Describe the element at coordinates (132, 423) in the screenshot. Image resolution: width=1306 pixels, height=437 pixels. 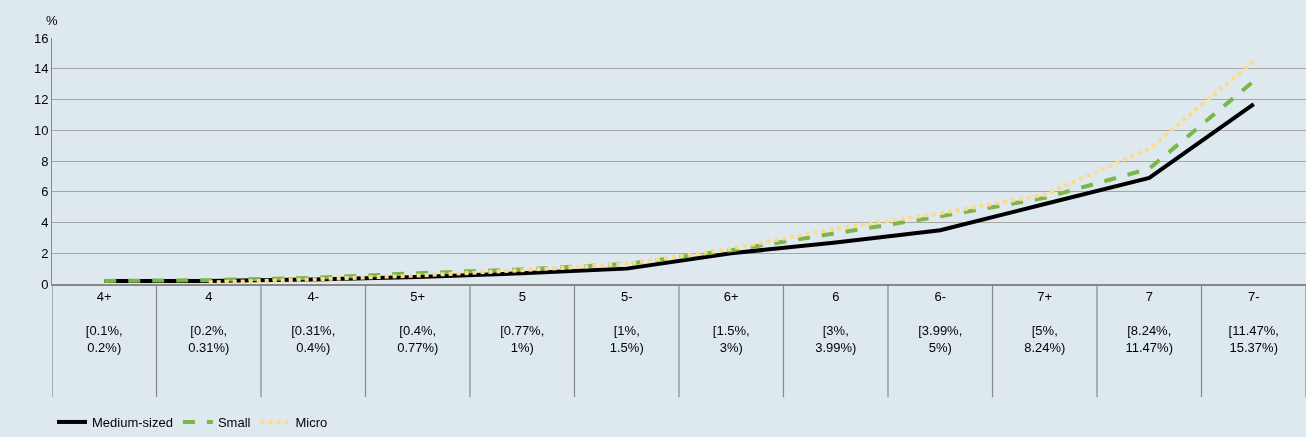
I see `legend-label: Medium-sized` at that location.